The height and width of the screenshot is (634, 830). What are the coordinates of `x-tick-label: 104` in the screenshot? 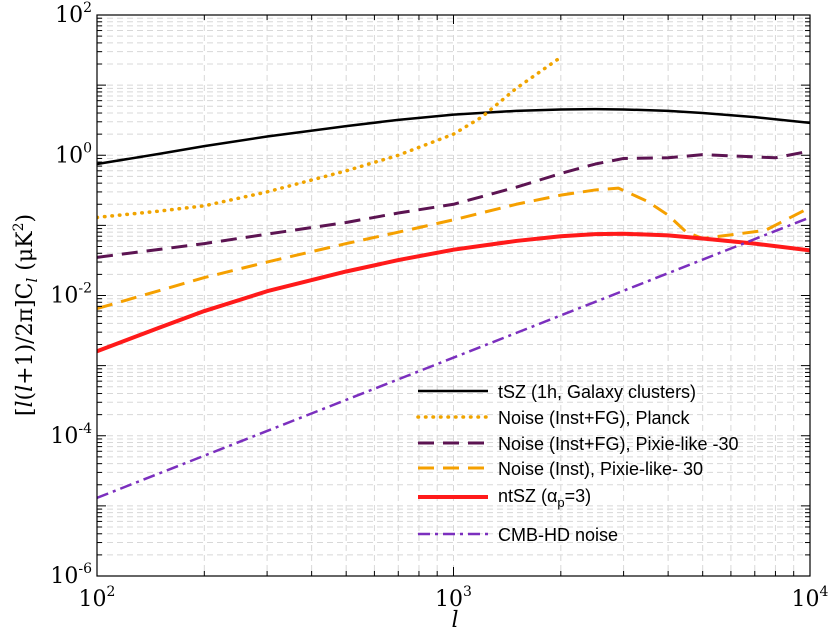 It's located at (810, 598).